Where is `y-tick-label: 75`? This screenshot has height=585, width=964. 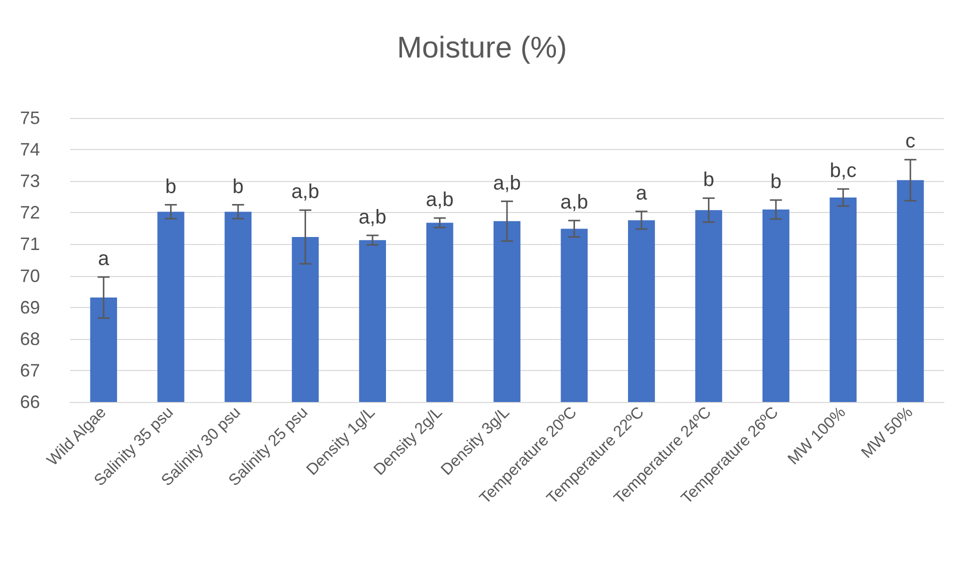
y-tick-label: 75 is located at coordinates (30, 118).